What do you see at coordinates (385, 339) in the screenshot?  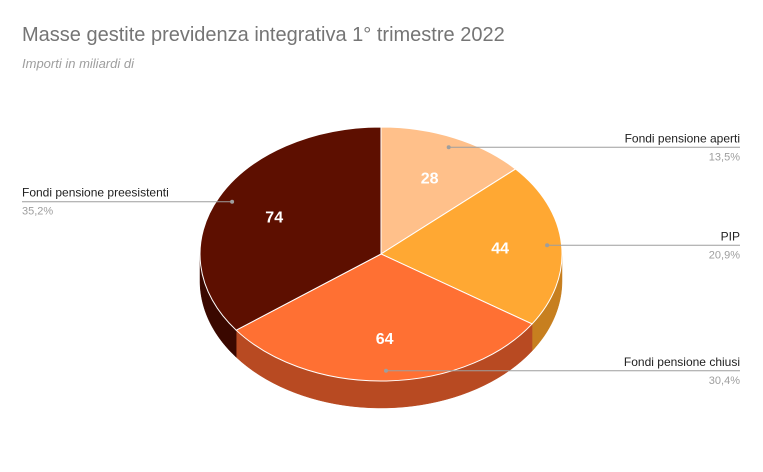 I see `slice-value-label: 64` at bounding box center [385, 339].